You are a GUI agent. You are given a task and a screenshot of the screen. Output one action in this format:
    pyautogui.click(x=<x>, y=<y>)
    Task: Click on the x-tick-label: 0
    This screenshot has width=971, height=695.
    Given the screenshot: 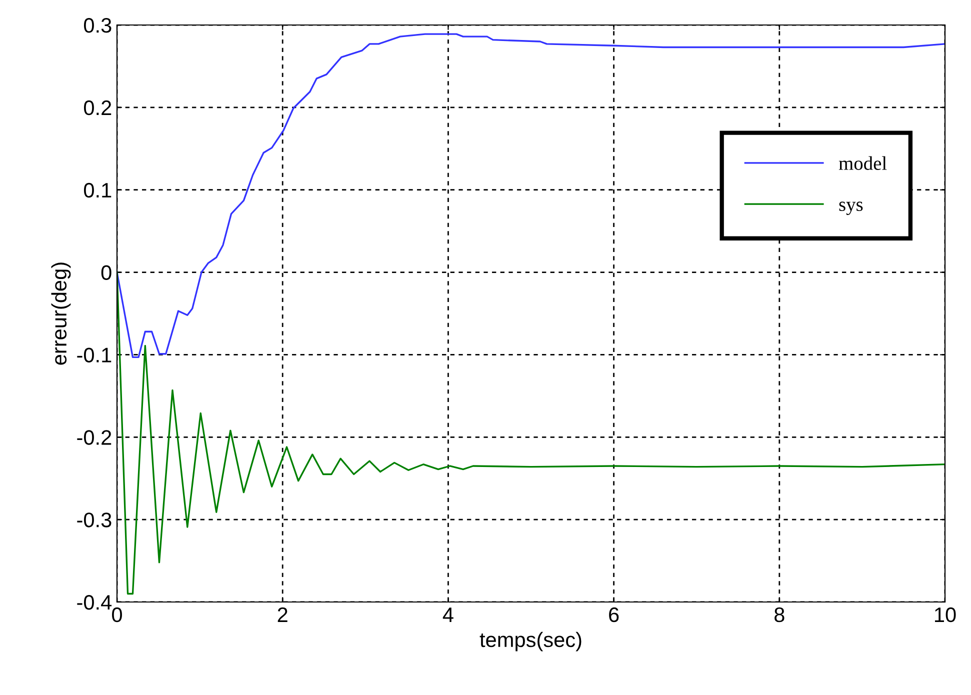 What is the action you would take?
    pyautogui.click(x=117, y=614)
    